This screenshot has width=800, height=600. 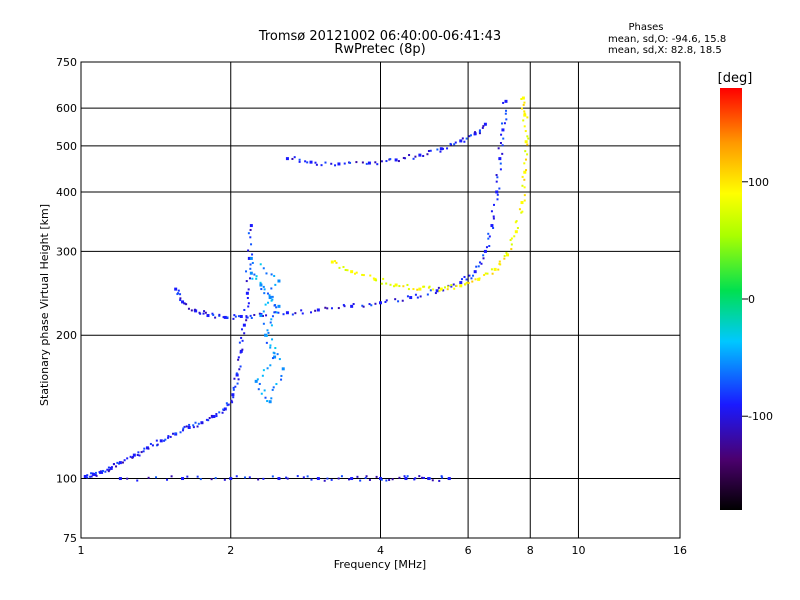 What do you see at coordinates (70, 538) in the screenshot?
I see `y-tick-label: 75` at bounding box center [70, 538].